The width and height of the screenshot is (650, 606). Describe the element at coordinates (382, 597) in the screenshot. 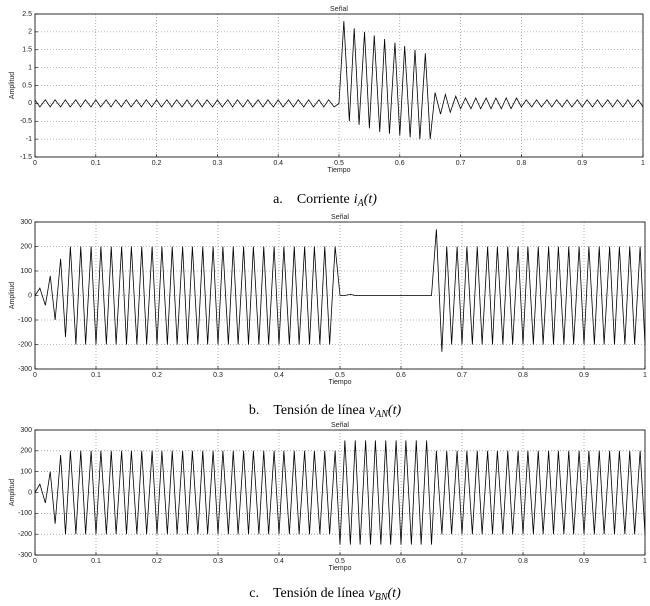

I see `caption-subscript: BN` at that location.